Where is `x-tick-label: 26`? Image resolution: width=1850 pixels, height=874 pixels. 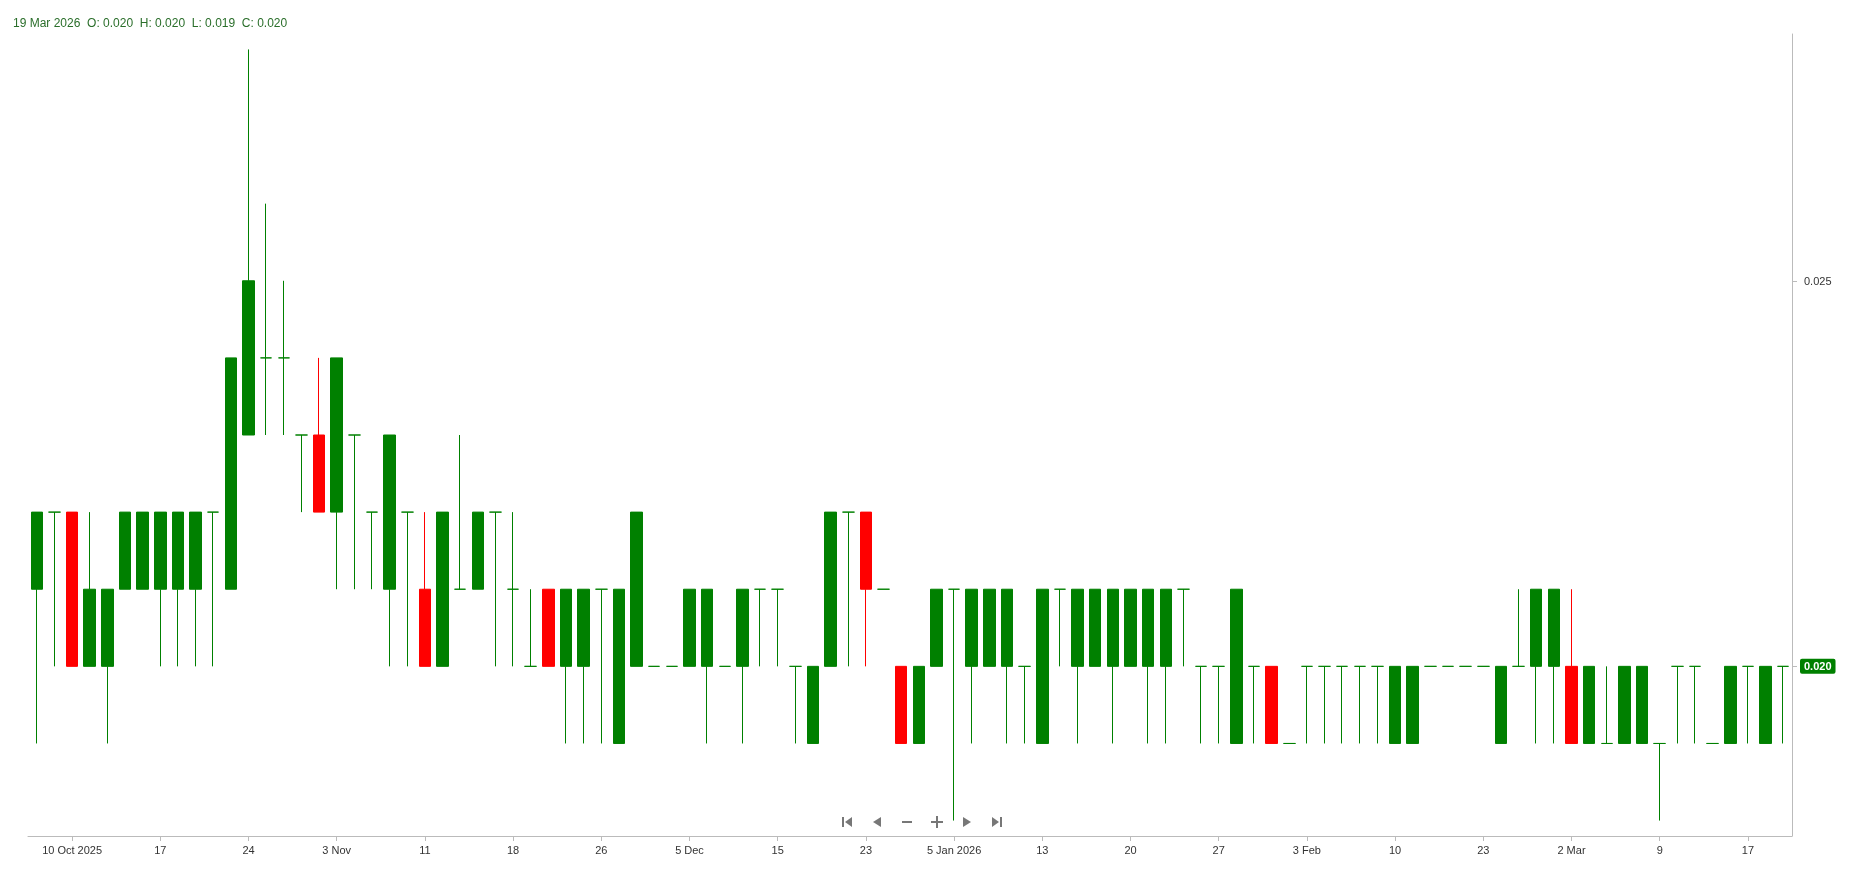
x-tick-label: 26 is located at coordinates (601, 849).